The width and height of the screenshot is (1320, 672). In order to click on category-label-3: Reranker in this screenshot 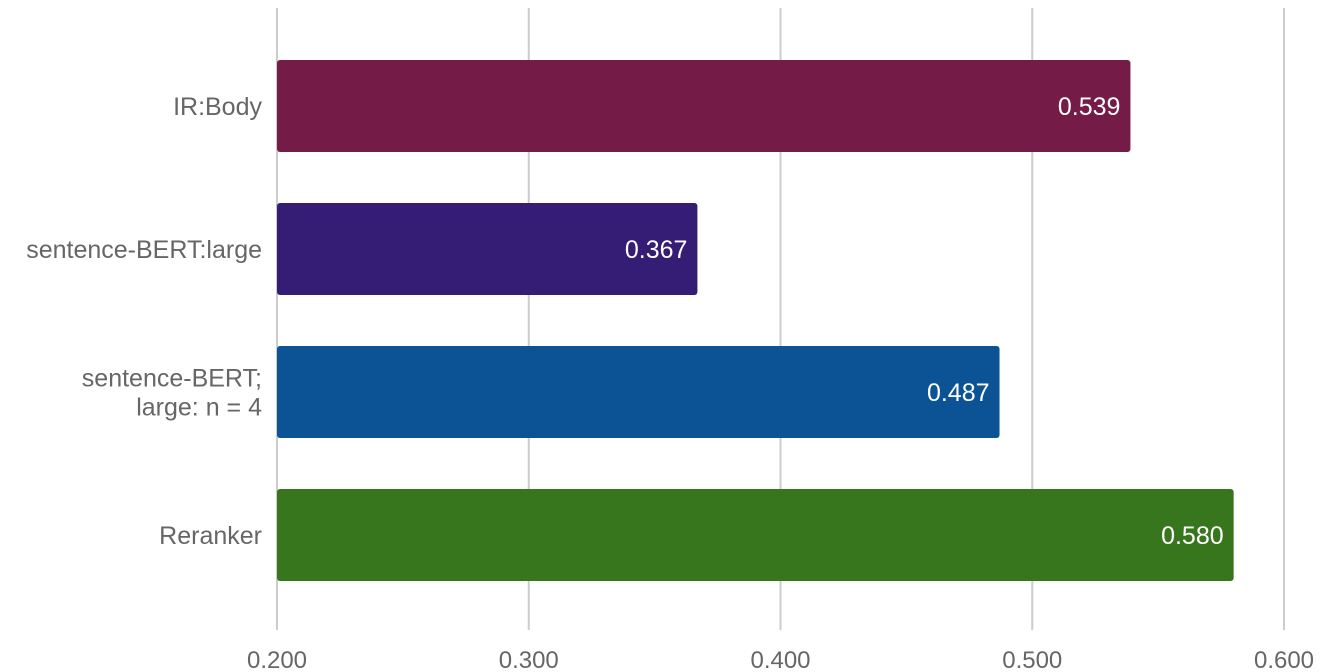, I will do `click(210, 536)`.